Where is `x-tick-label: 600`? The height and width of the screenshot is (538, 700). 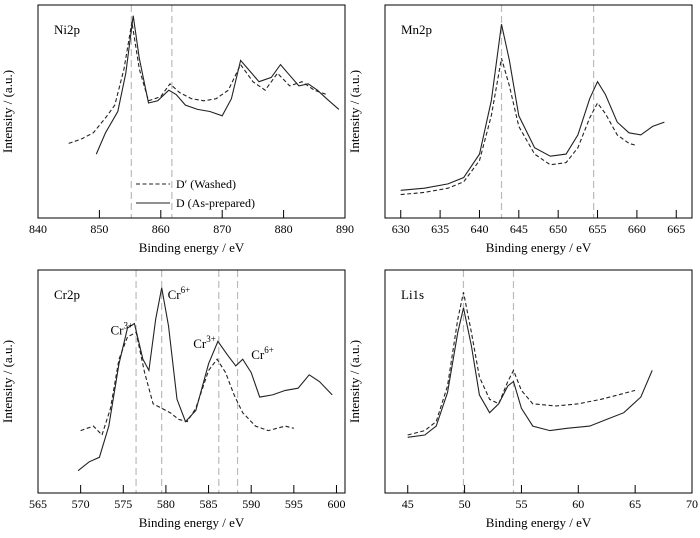 x-tick-label: 600 is located at coordinates (336, 504).